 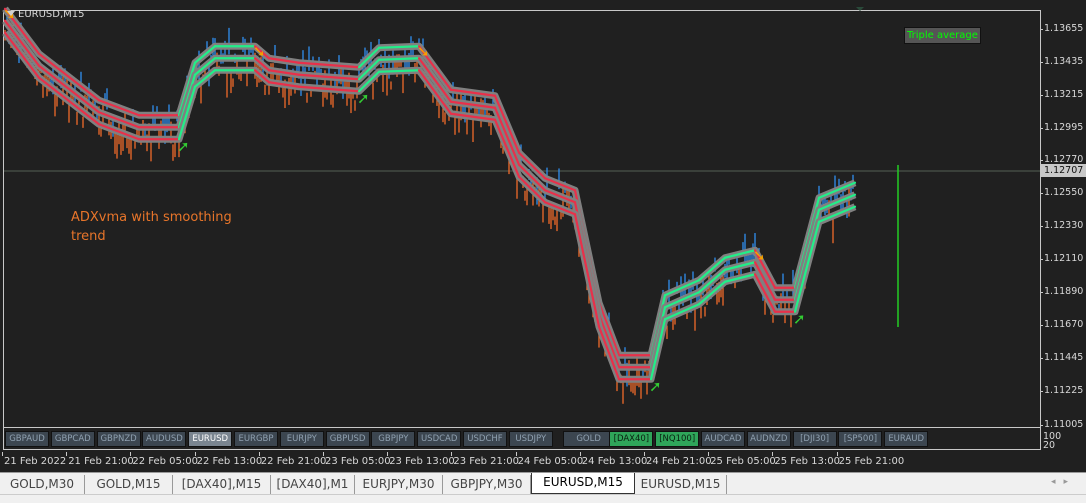 I want to click on price-tick: 1.11670, so click(x=1061, y=324).